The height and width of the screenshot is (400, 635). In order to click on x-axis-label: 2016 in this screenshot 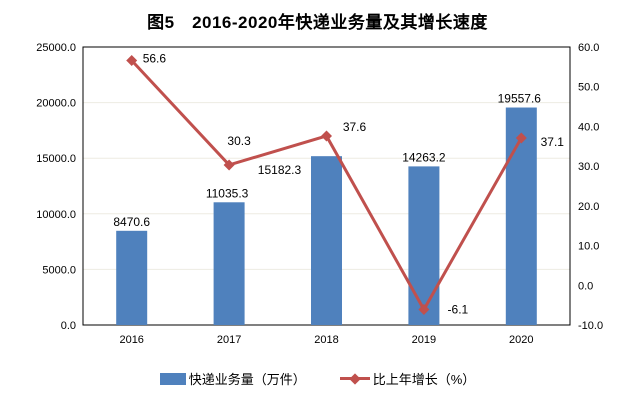, I will do `click(131, 340)`.